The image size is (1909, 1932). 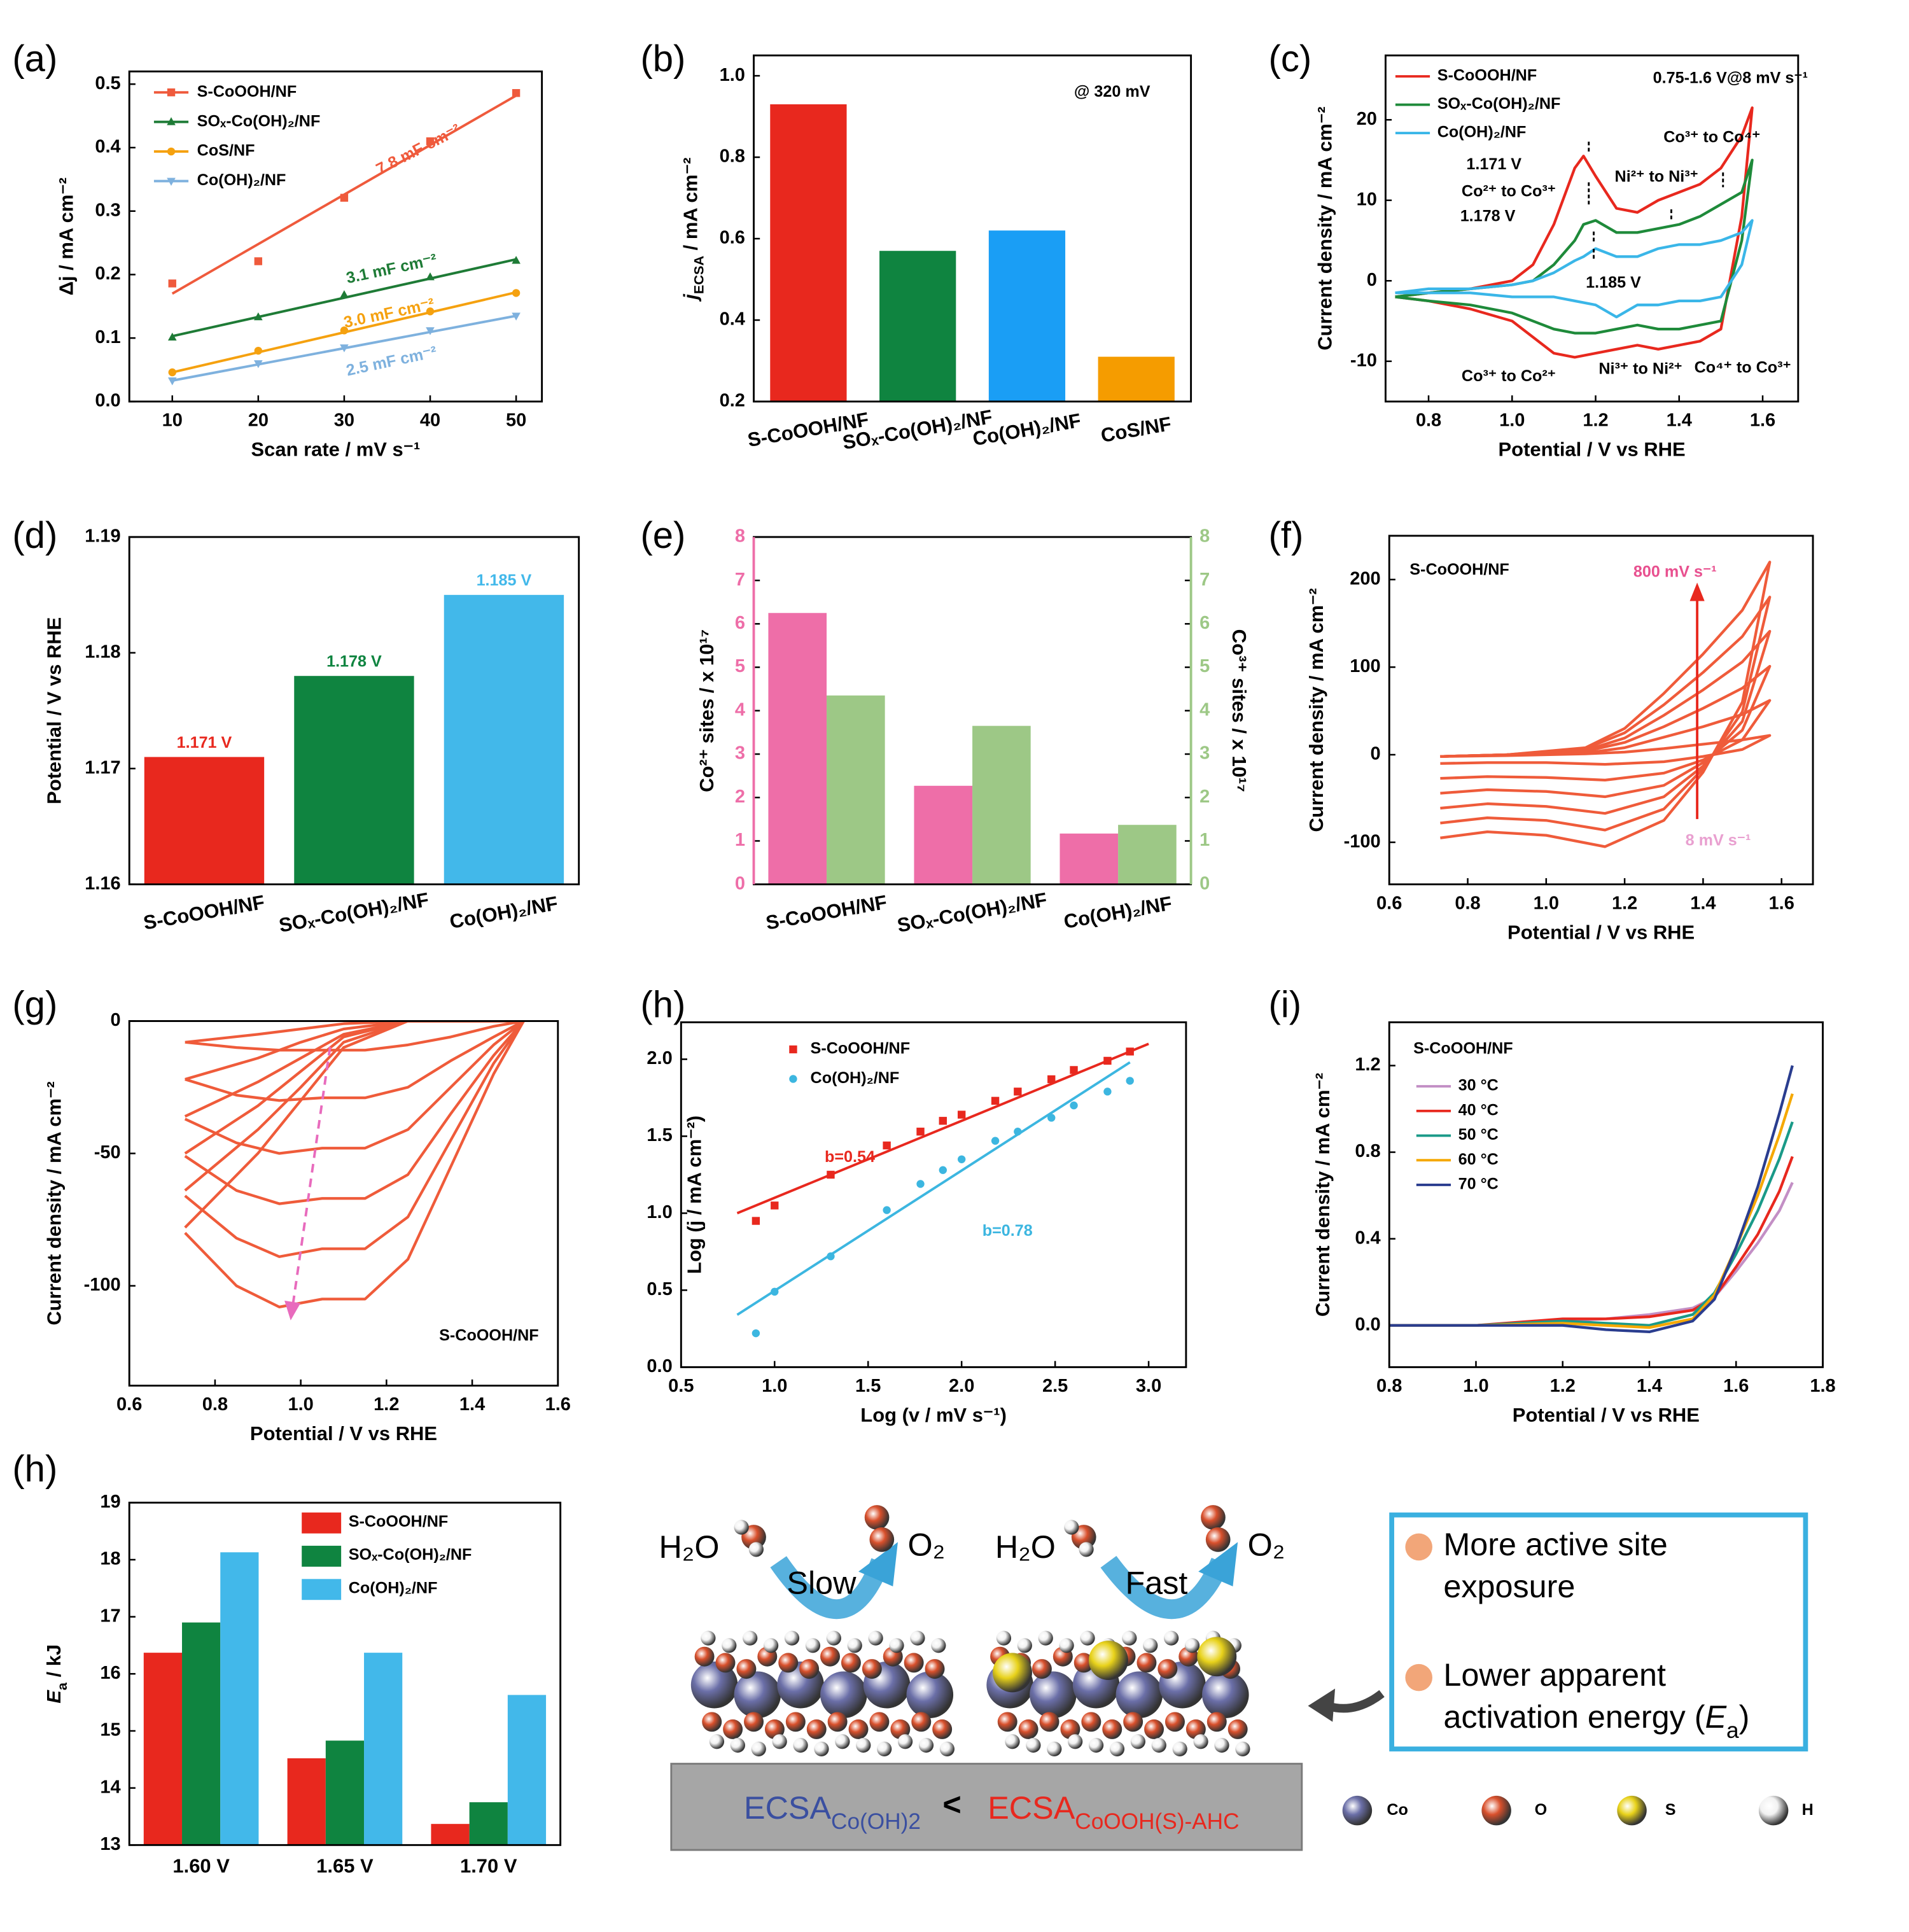 What do you see at coordinates (732, 75) in the screenshot?
I see `y-tick-label: 1.0` at bounding box center [732, 75].